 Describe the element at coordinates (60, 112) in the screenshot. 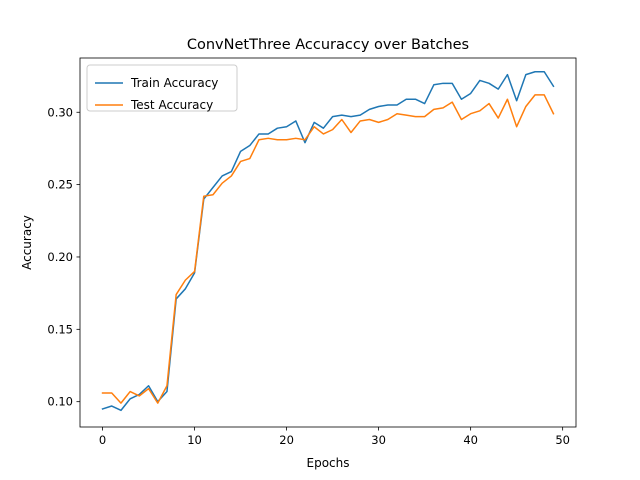

I see `y-tick-label: 0.30` at that location.